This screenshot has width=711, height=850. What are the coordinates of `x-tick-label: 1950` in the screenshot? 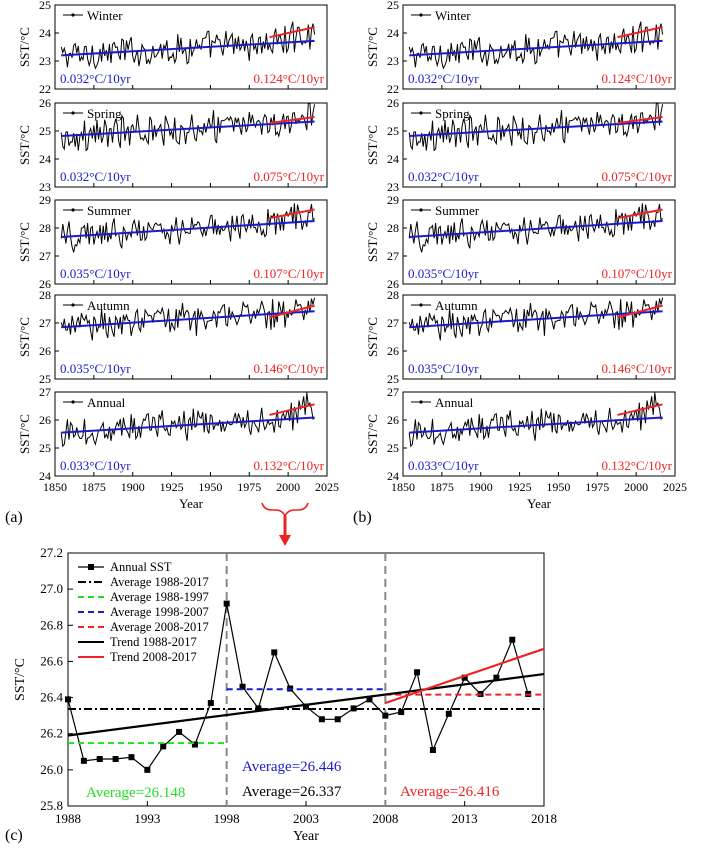 It's located at (558, 487).